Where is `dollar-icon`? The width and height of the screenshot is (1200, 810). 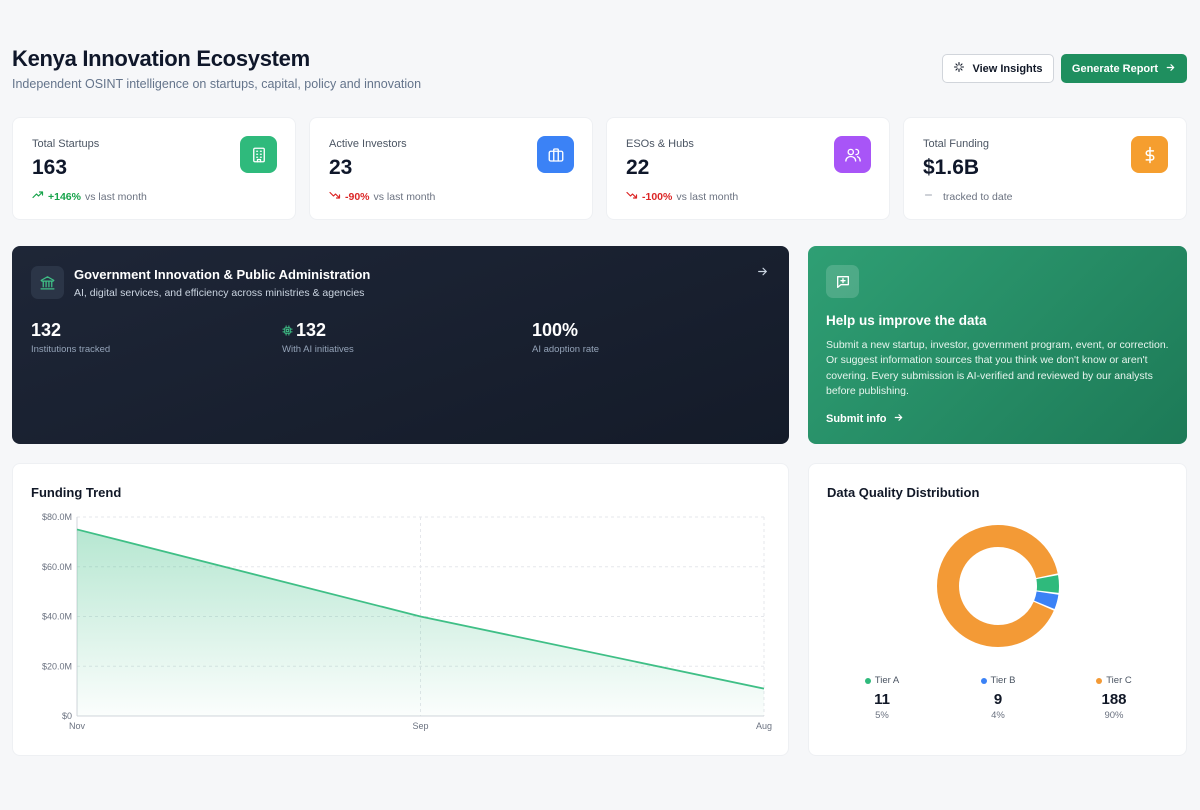 dollar-icon is located at coordinates (1149, 154).